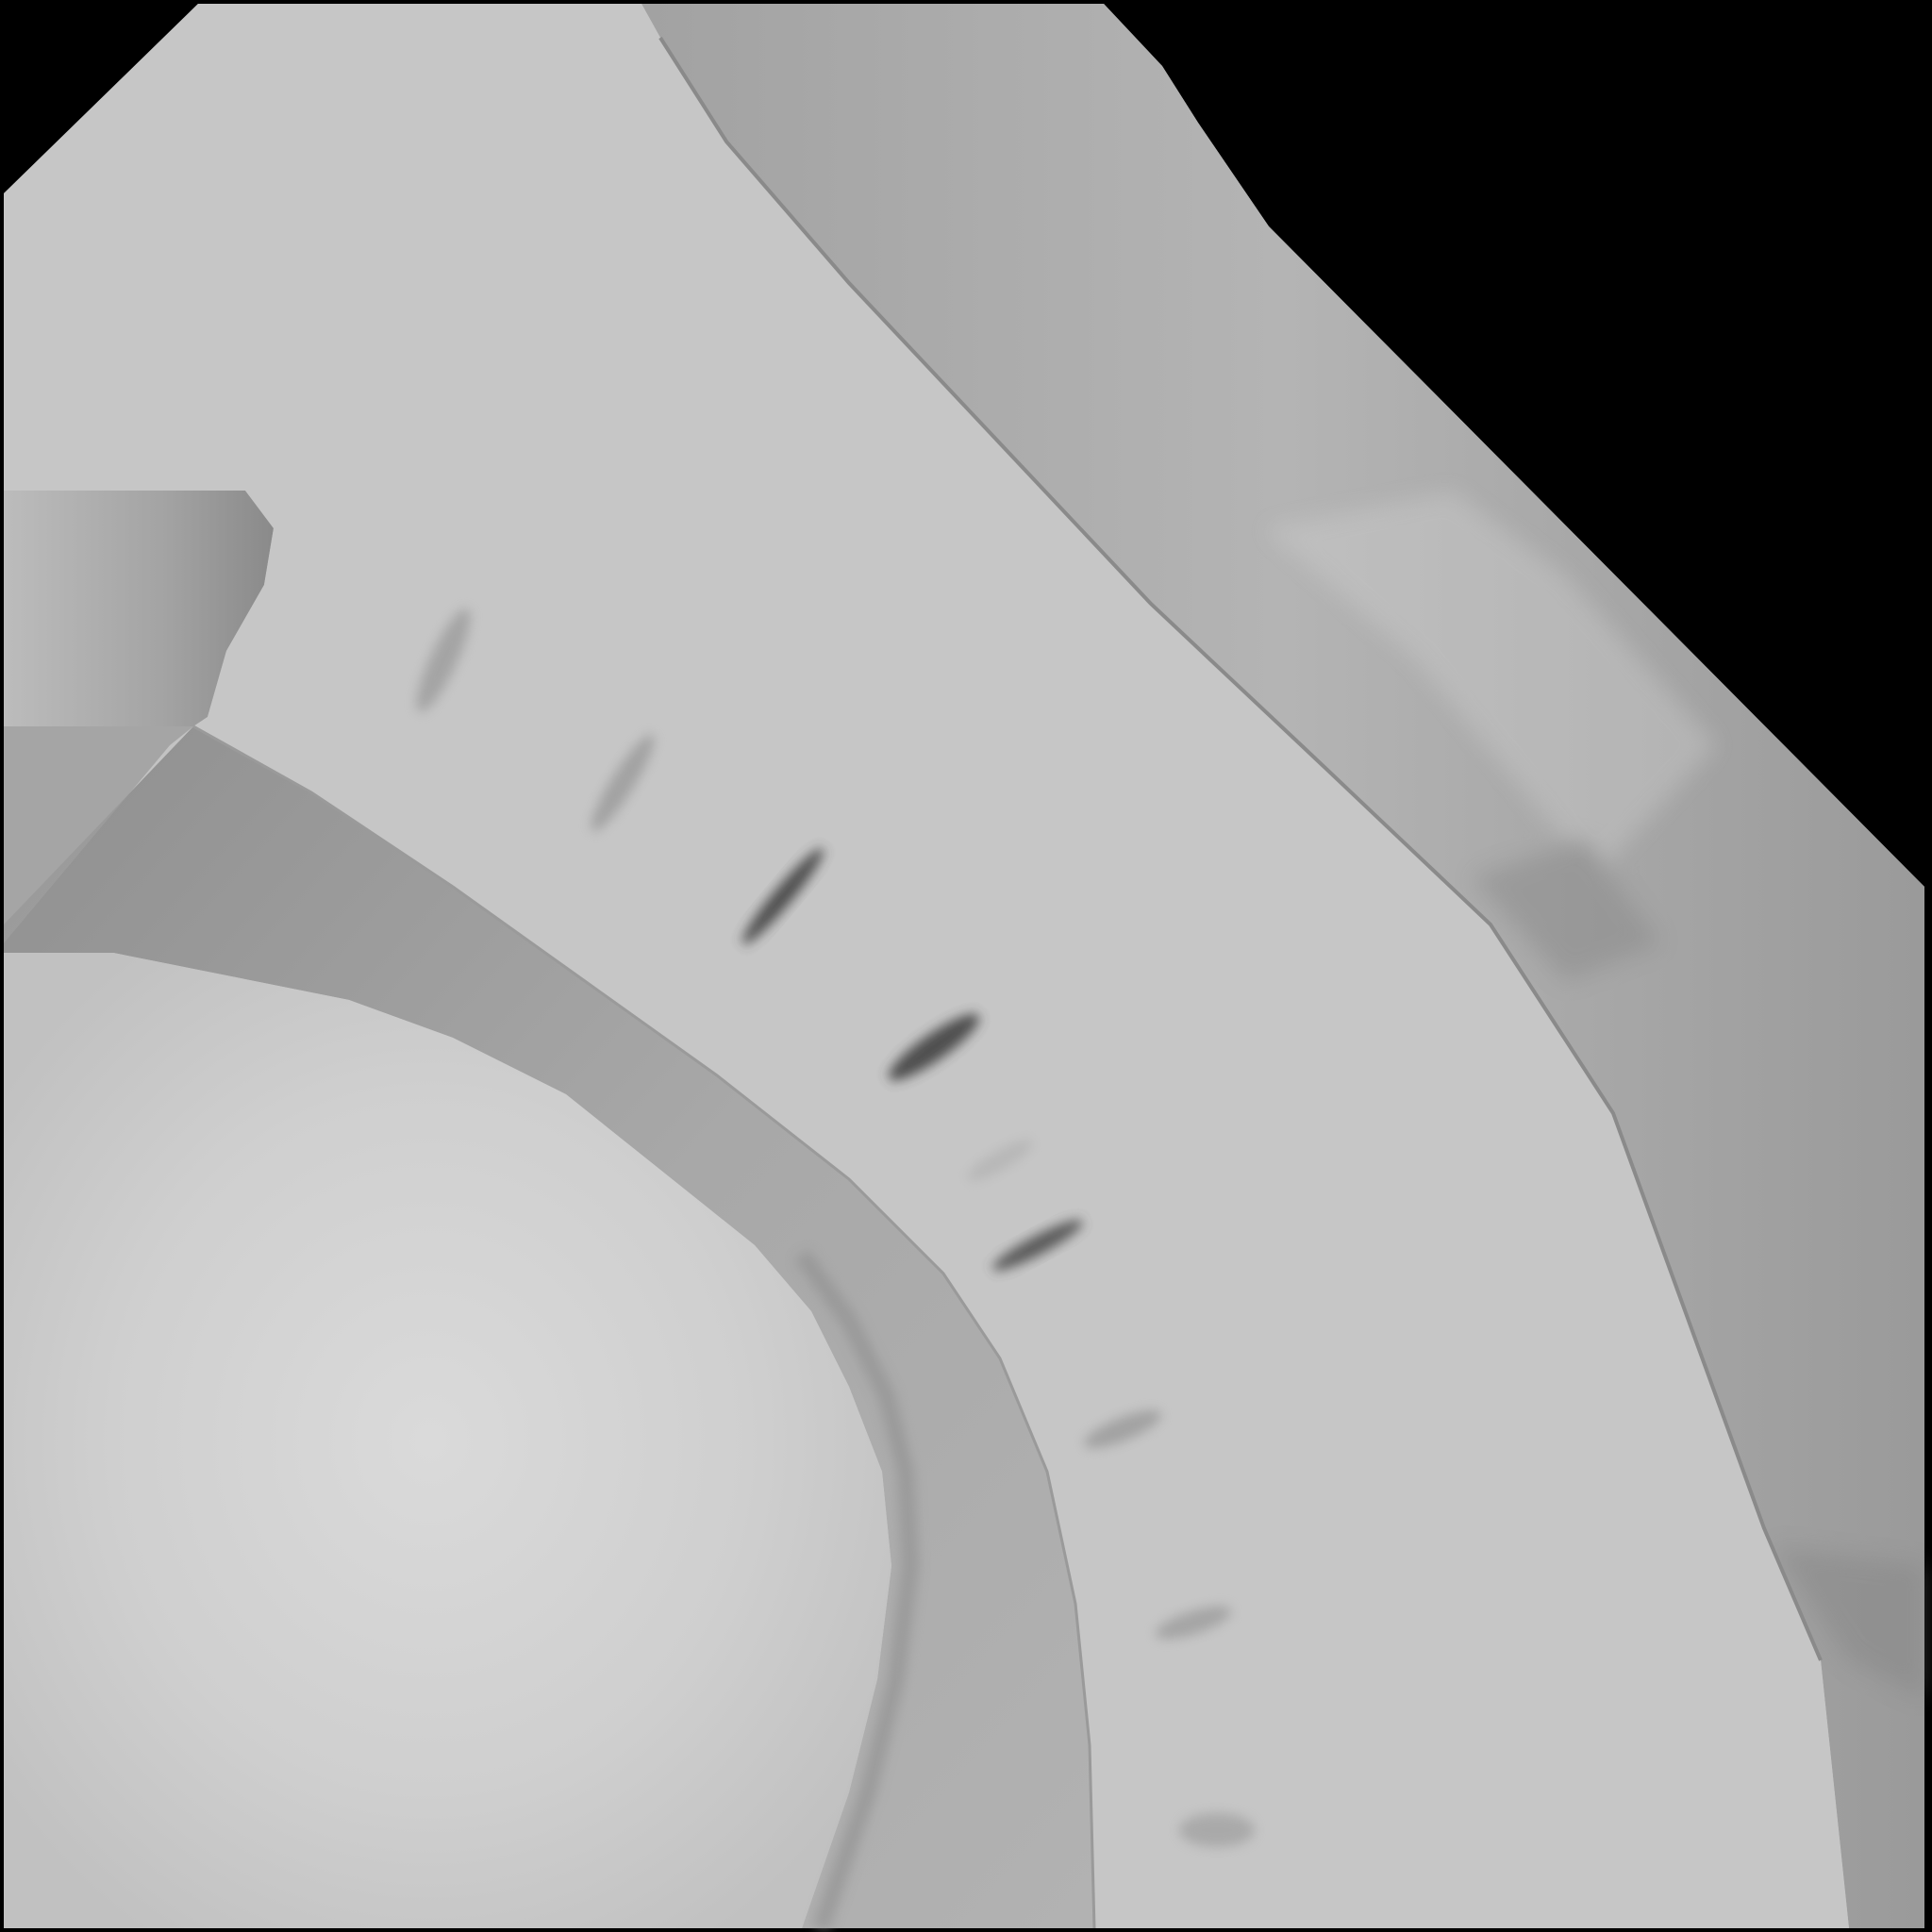 The image size is (1932, 1932). Describe the element at coordinates (857, 1590) in the screenshot. I see `mound-rim-shadow` at that location.